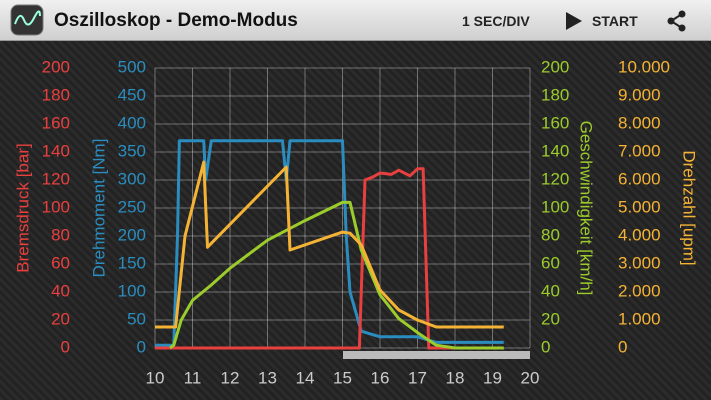 Image resolution: width=711 pixels, height=400 pixels. What do you see at coordinates (639, 178) in the screenshot?
I see `y-tick-label: 6.000` at bounding box center [639, 178].